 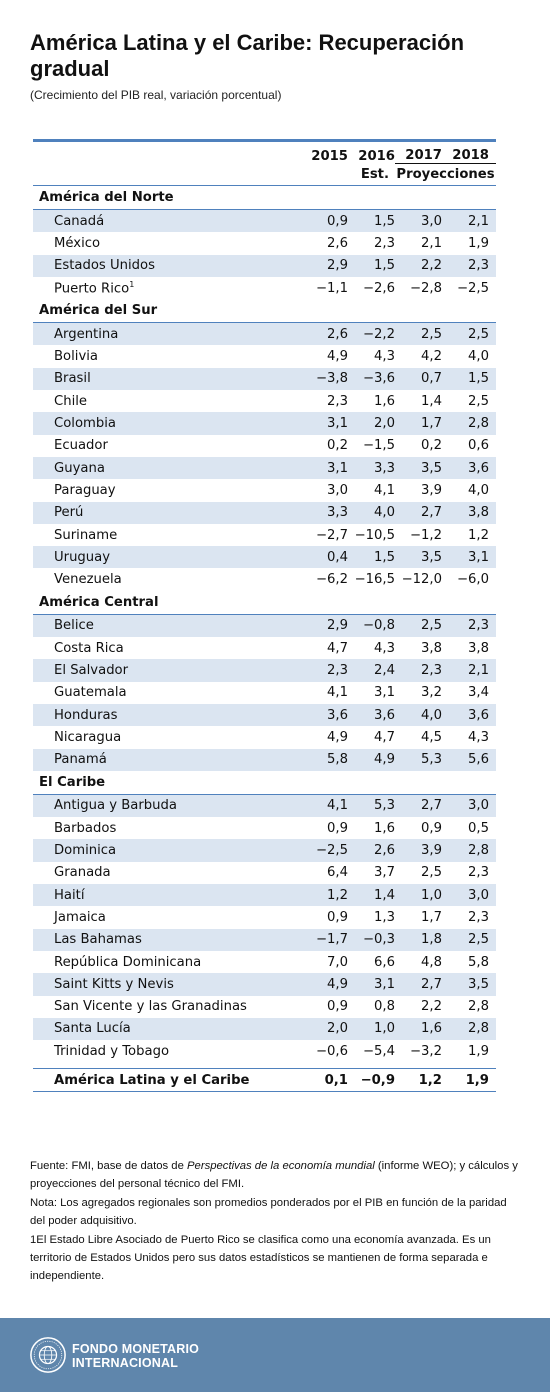 I want to click on country-label: Venezuela, so click(x=88, y=580).